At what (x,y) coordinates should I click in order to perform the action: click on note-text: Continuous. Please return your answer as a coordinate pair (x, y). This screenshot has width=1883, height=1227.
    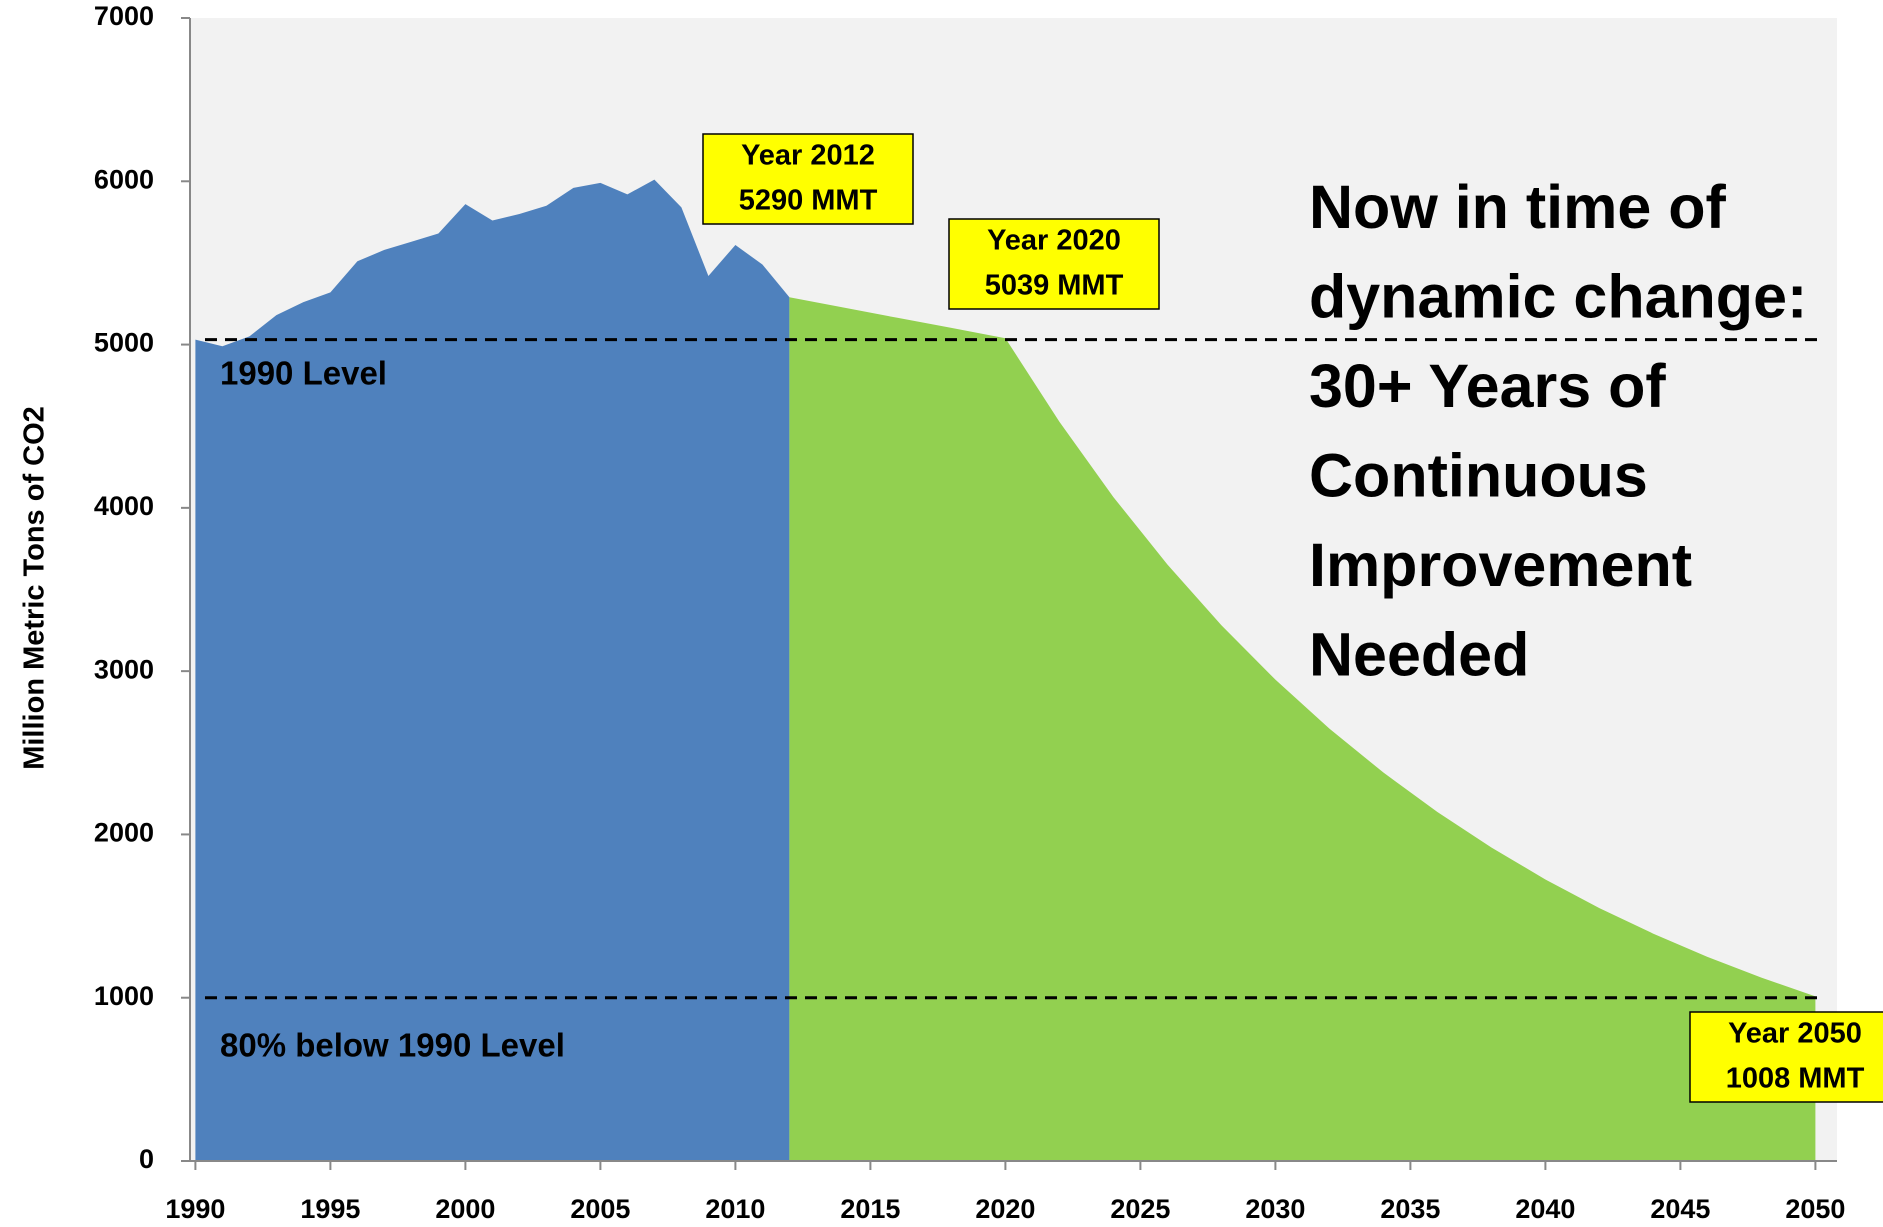
    Looking at the image, I should click on (1478, 476).